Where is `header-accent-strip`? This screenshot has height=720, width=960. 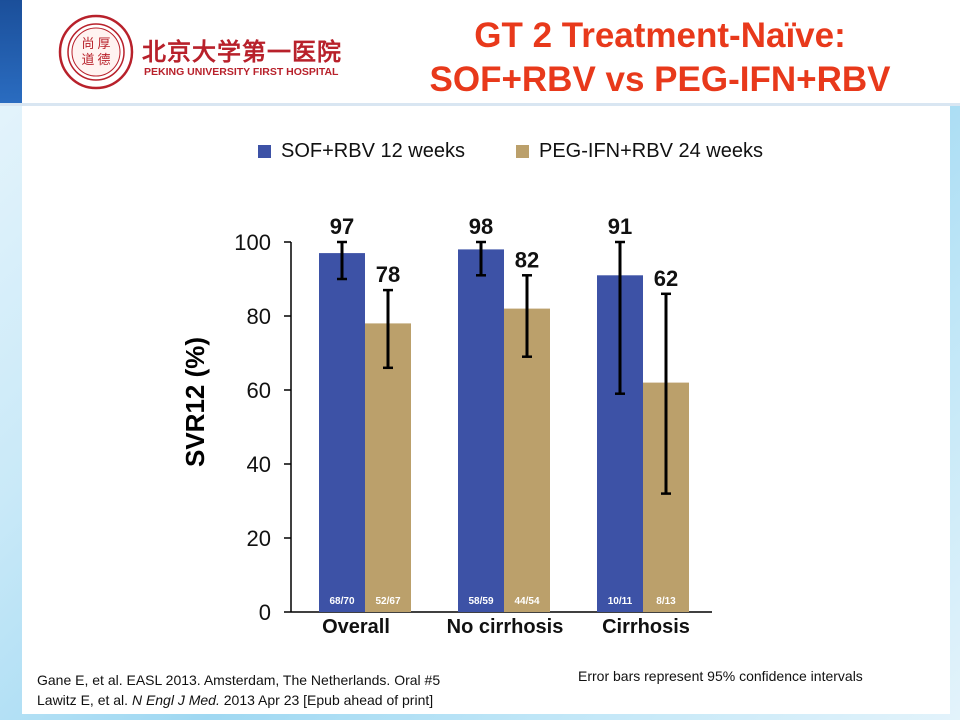 header-accent-strip is located at coordinates (11, 51).